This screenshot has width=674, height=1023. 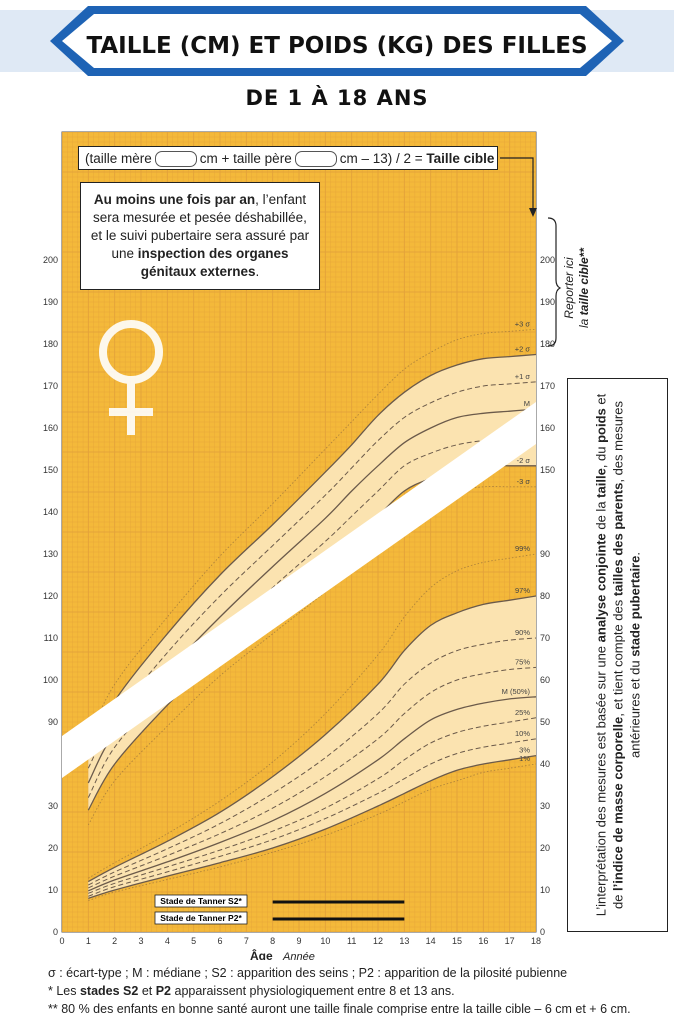 I want to click on weight-tick-right: 0, so click(x=542, y=932).